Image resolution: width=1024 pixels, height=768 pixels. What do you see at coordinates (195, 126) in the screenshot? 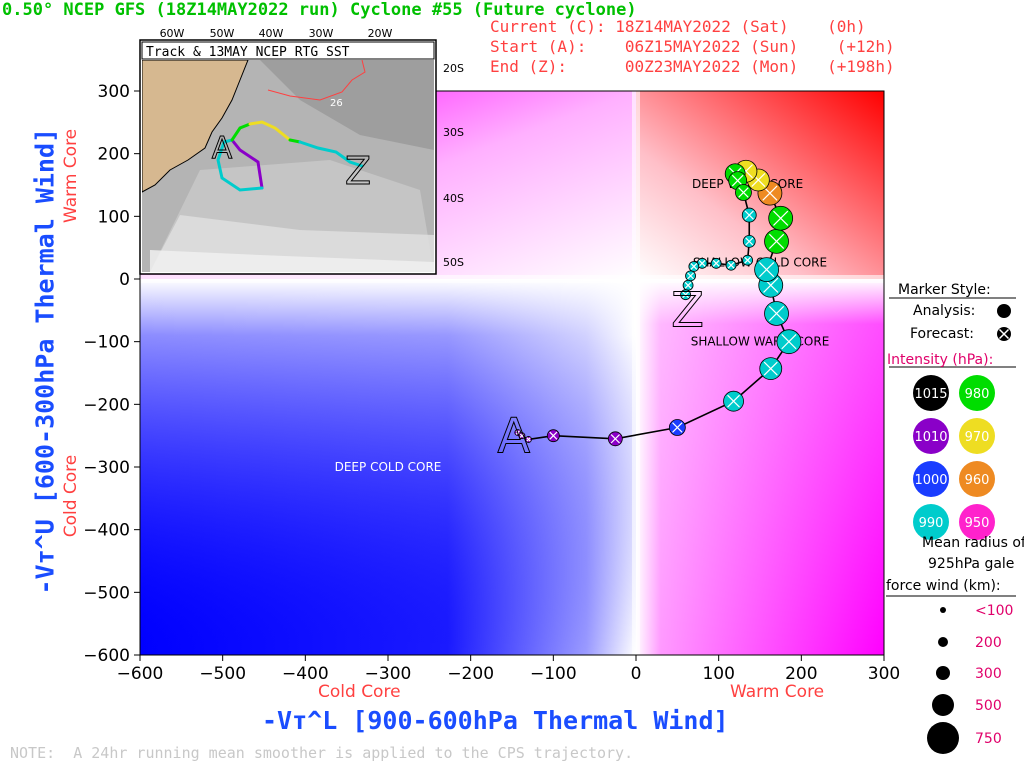
I see `south-america-land` at bounding box center [195, 126].